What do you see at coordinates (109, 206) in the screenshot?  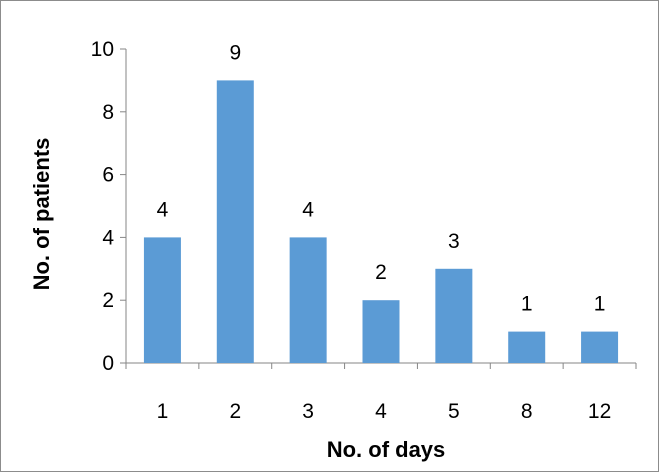 I see `y-axis: 0 2 4 6 8 10` at bounding box center [109, 206].